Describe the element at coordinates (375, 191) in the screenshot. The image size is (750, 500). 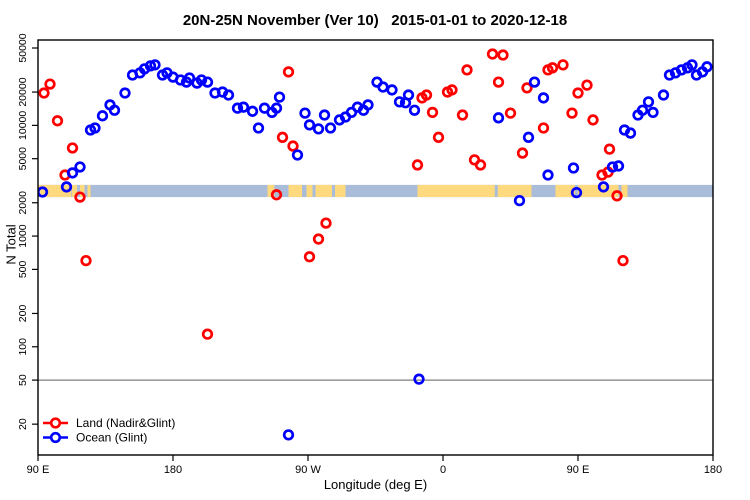
I see `map-band-ocean` at that location.